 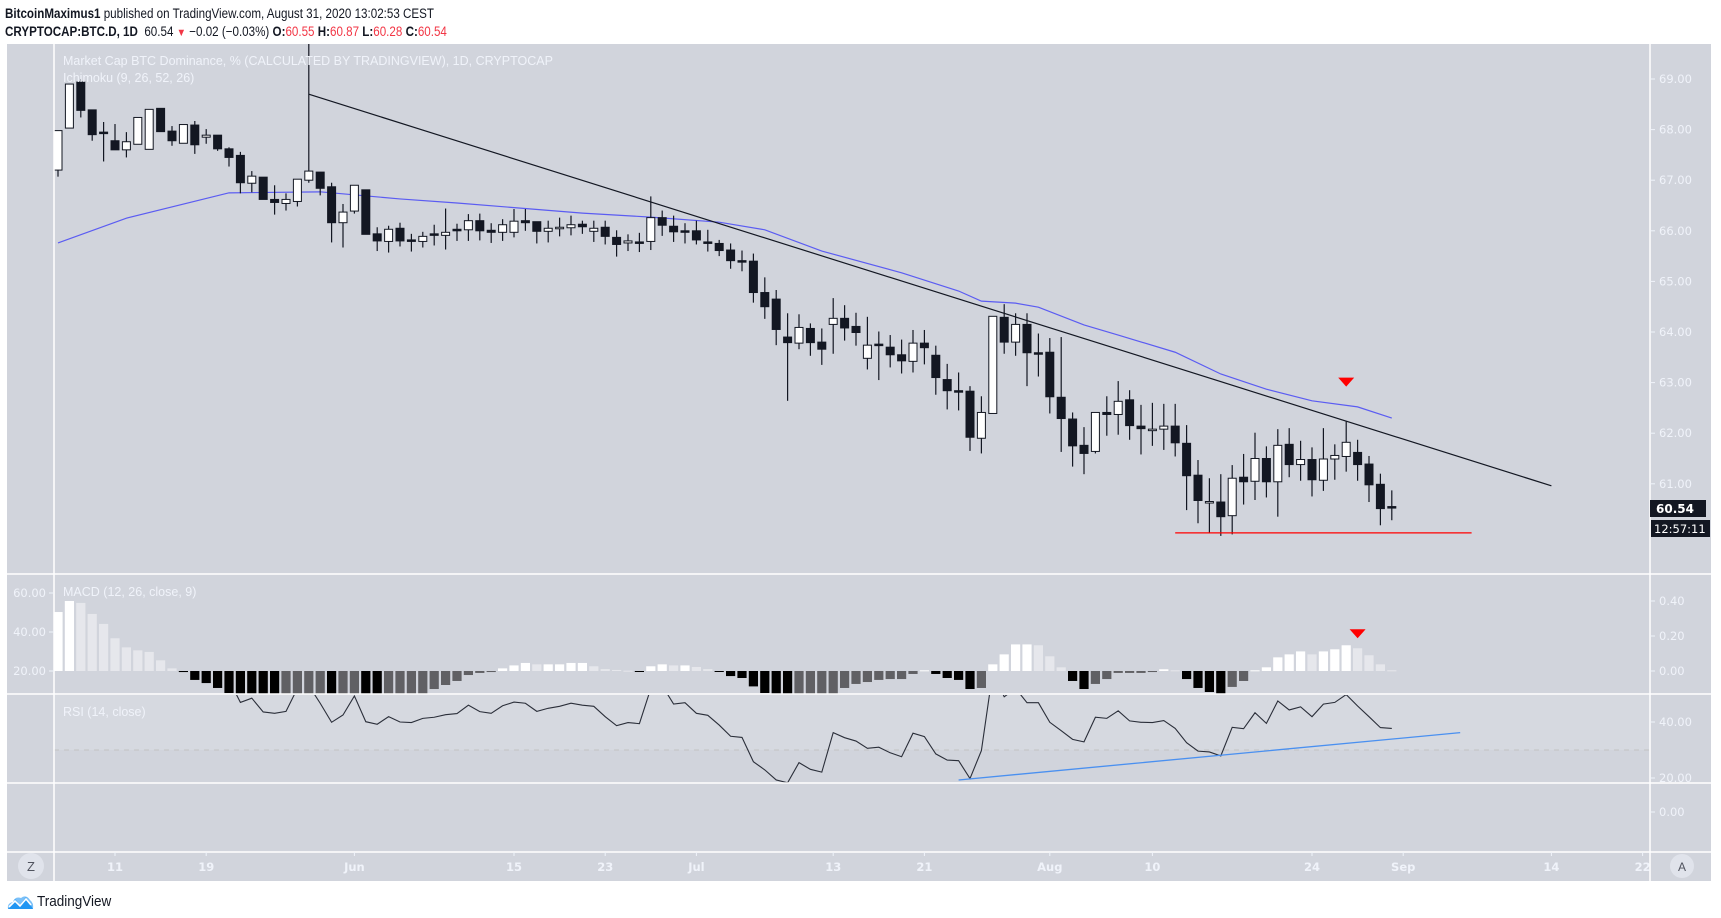 I want to click on macd-pane, so click(x=725, y=653).